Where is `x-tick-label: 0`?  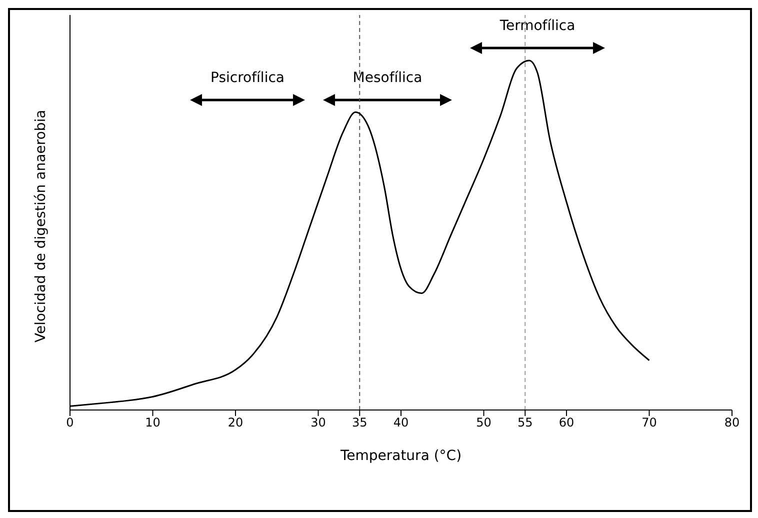 x-tick-label: 0 is located at coordinates (70, 423).